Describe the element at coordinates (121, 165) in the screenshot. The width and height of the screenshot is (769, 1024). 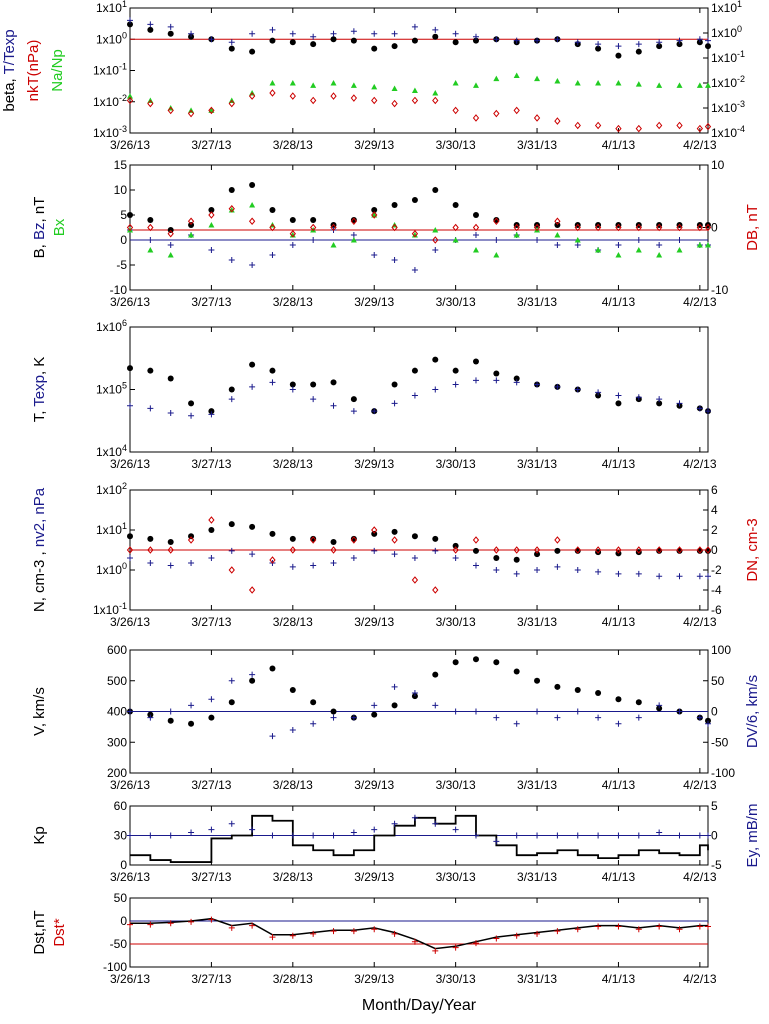
I see `y-tick-label-left-B: 15` at that location.